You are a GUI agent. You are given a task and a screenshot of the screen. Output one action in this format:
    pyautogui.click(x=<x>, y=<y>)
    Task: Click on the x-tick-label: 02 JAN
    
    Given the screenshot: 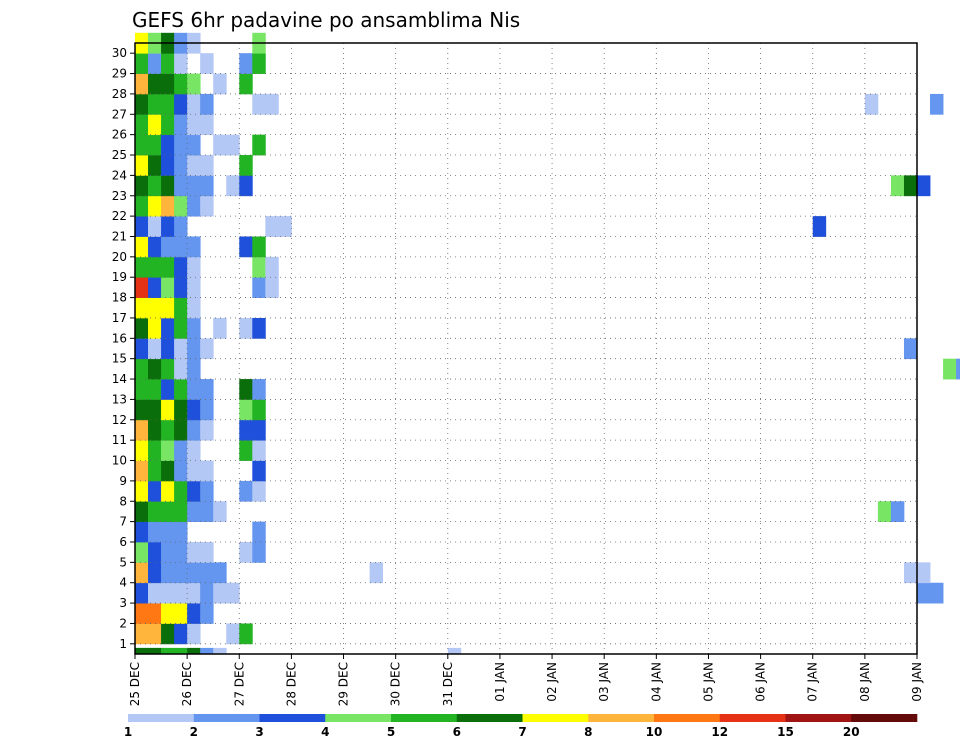 What is the action you would take?
    pyautogui.click(x=552, y=682)
    